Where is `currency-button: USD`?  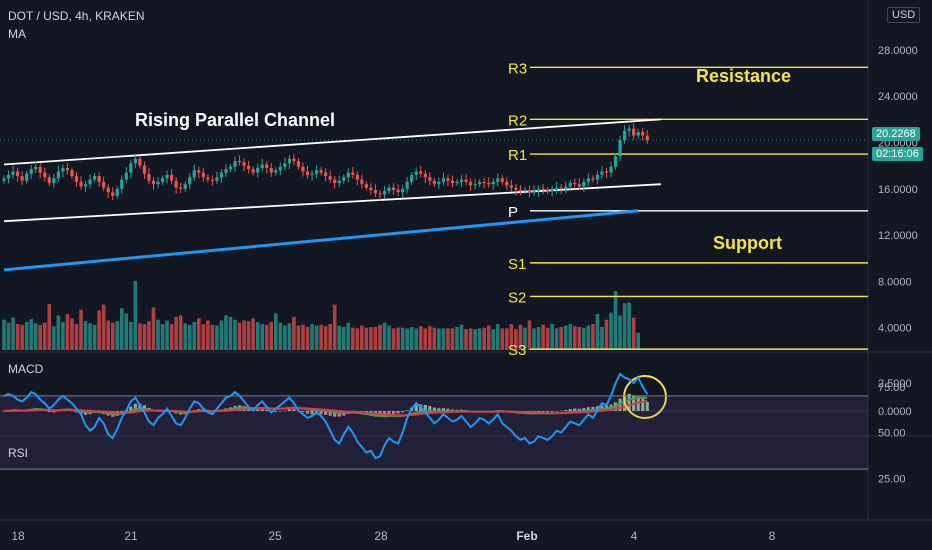 currency-button: USD is located at coordinates (904, 15).